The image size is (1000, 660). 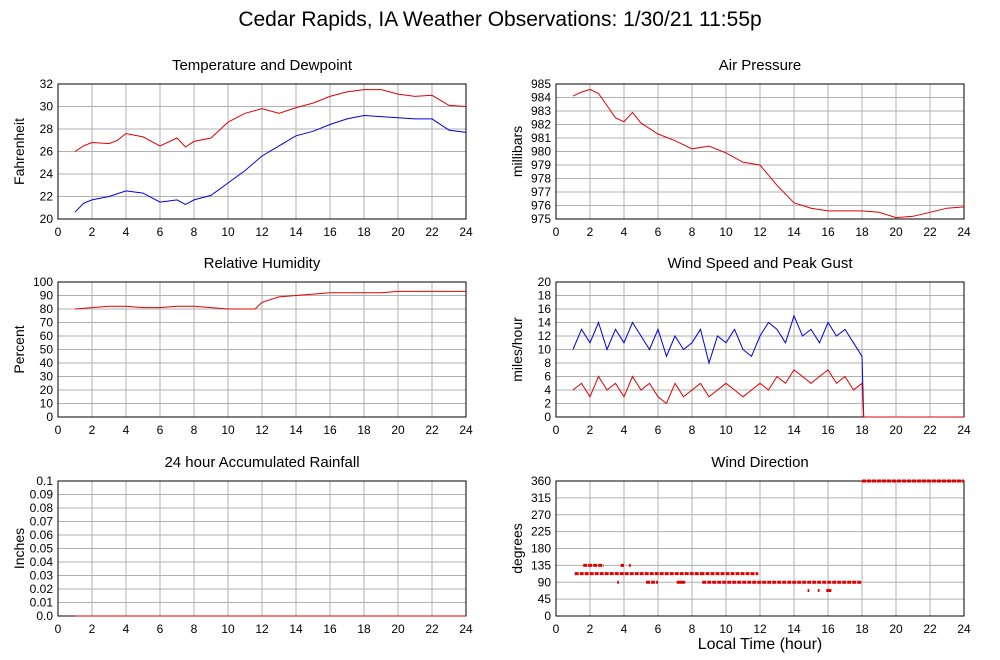 What do you see at coordinates (541, 481) in the screenshot?
I see `y-tick-label: 360` at bounding box center [541, 481].